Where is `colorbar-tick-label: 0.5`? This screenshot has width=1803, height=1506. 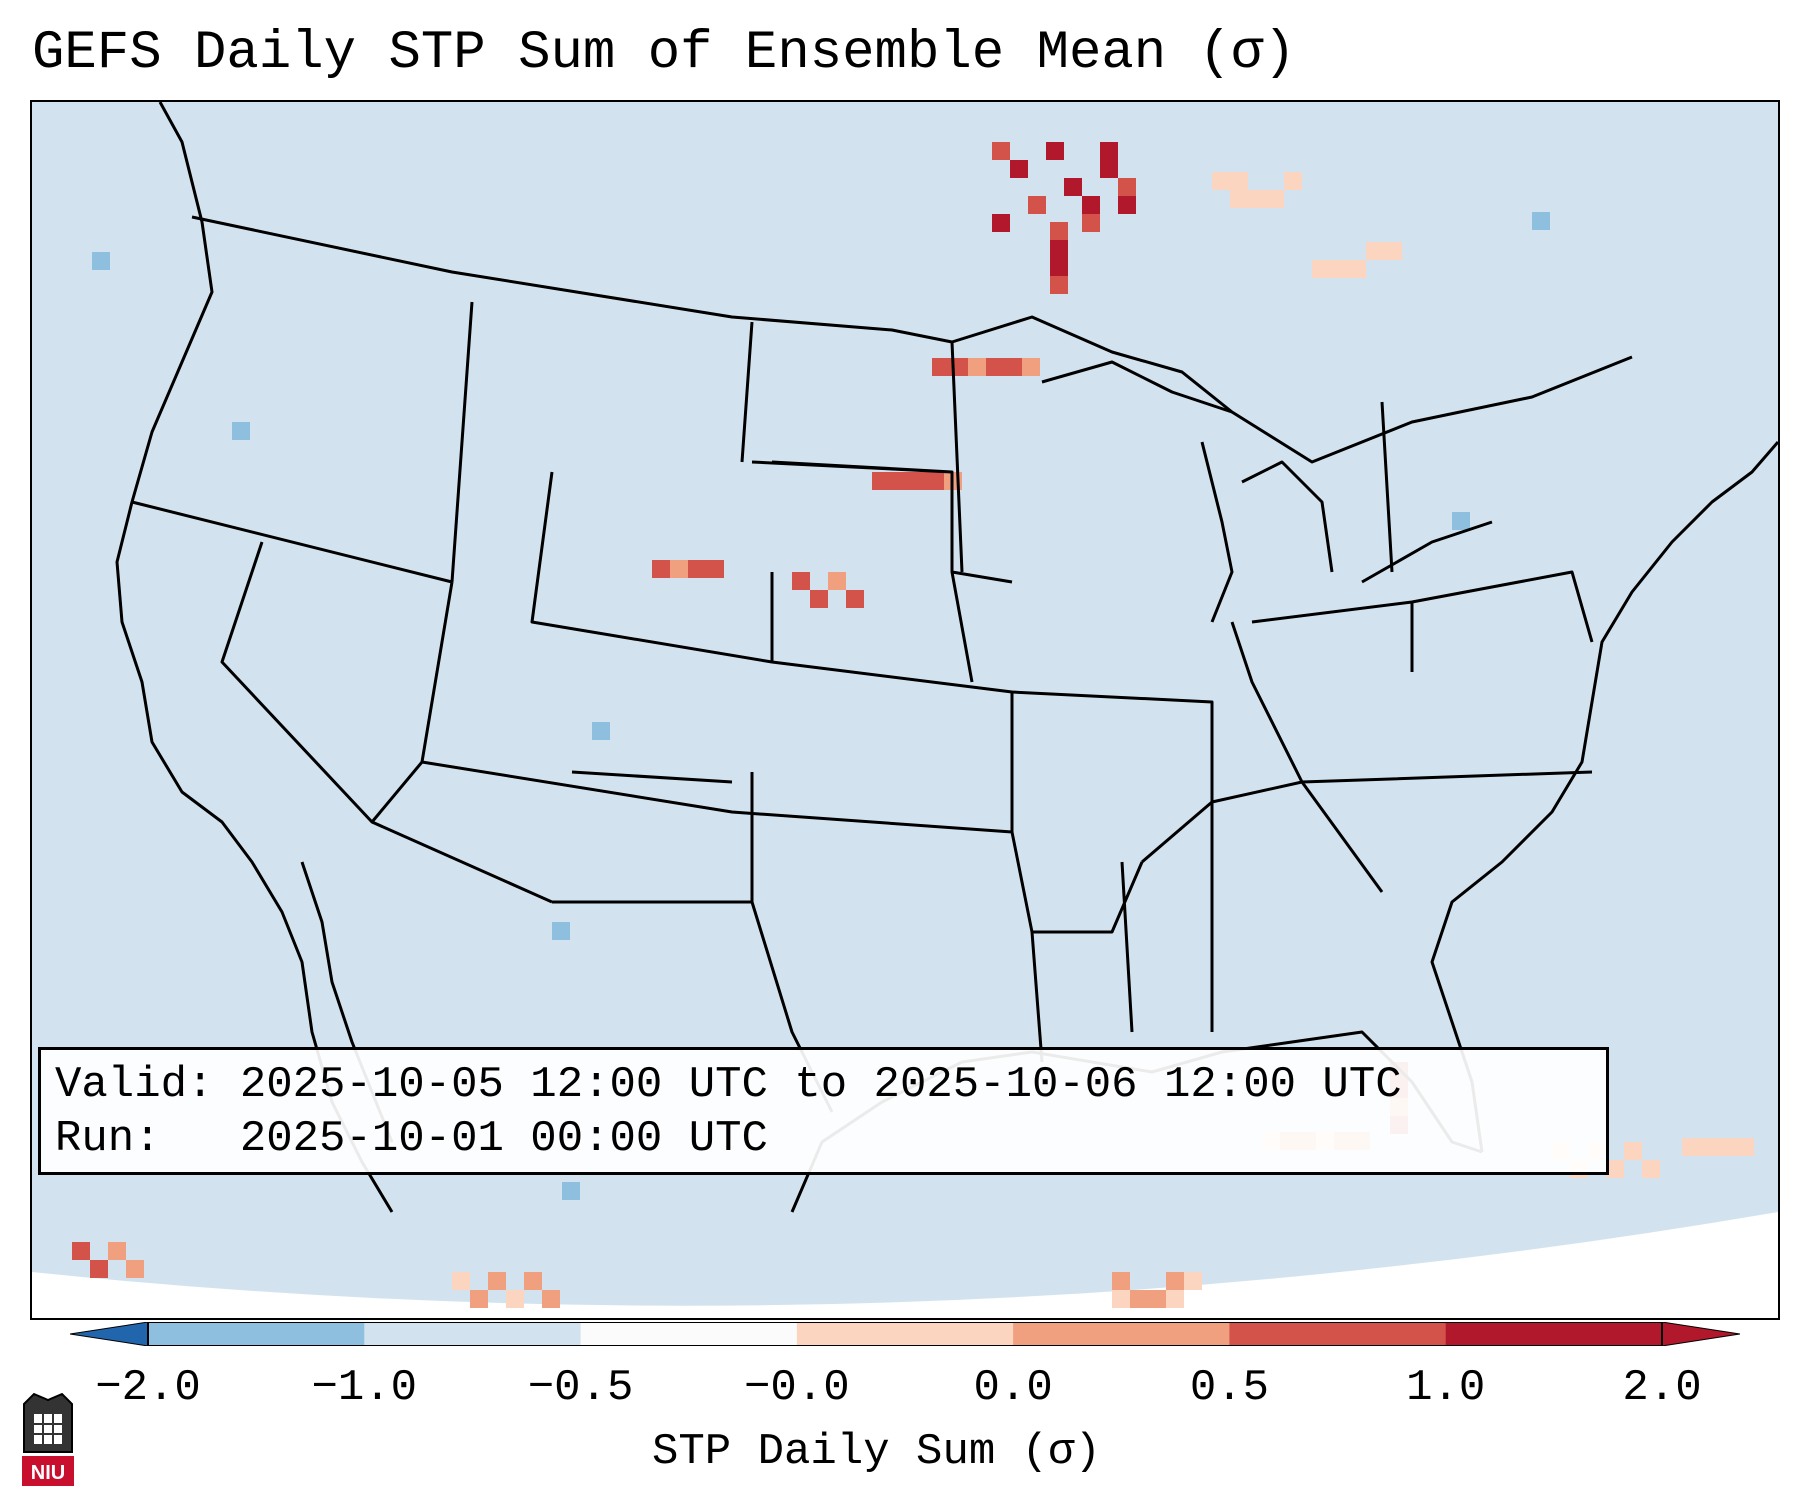
colorbar-tick-label: 0.5 is located at coordinates (1229, 1388).